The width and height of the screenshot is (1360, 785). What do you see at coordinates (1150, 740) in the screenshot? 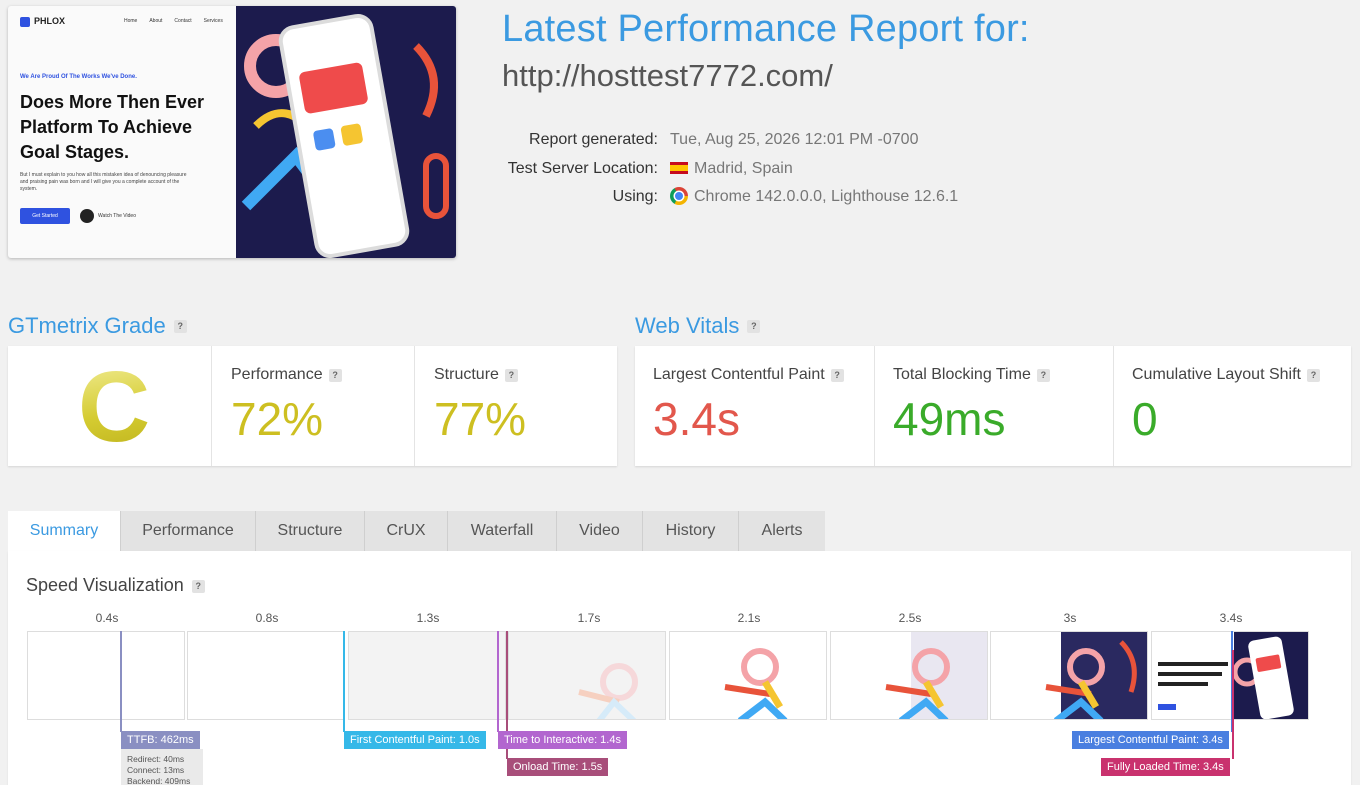
I see `lcp-marker-label: Largest Contentful Paint: 3.4s` at bounding box center [1150, 740].